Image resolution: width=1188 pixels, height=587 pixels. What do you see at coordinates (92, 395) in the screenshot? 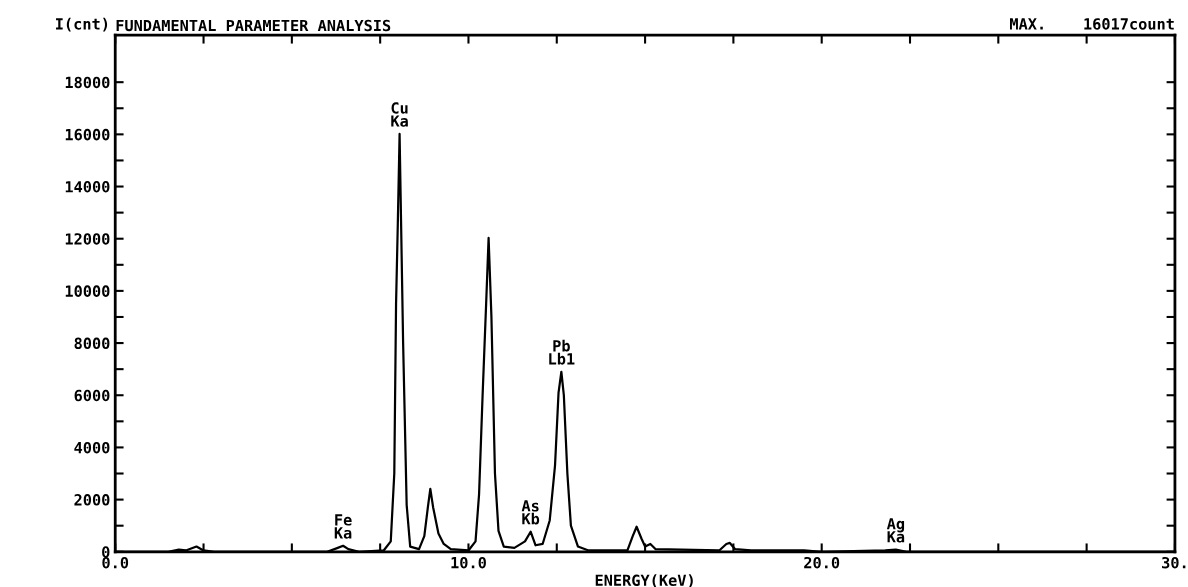
I see `y-tick-label: 6000` at bounding box center [92, 395].